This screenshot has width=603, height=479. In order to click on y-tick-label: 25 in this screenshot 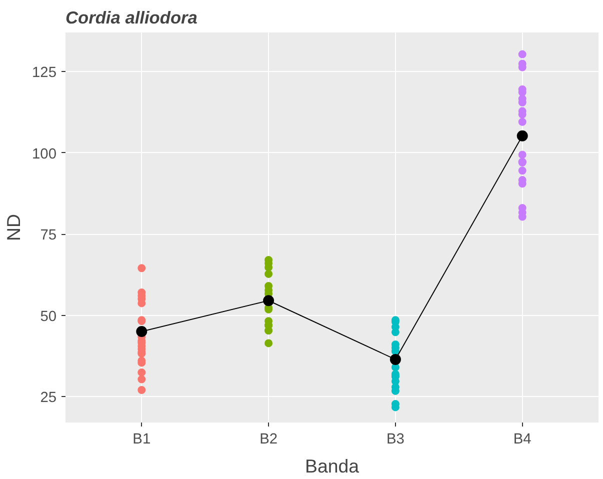, I will do `click(48, 398)`.